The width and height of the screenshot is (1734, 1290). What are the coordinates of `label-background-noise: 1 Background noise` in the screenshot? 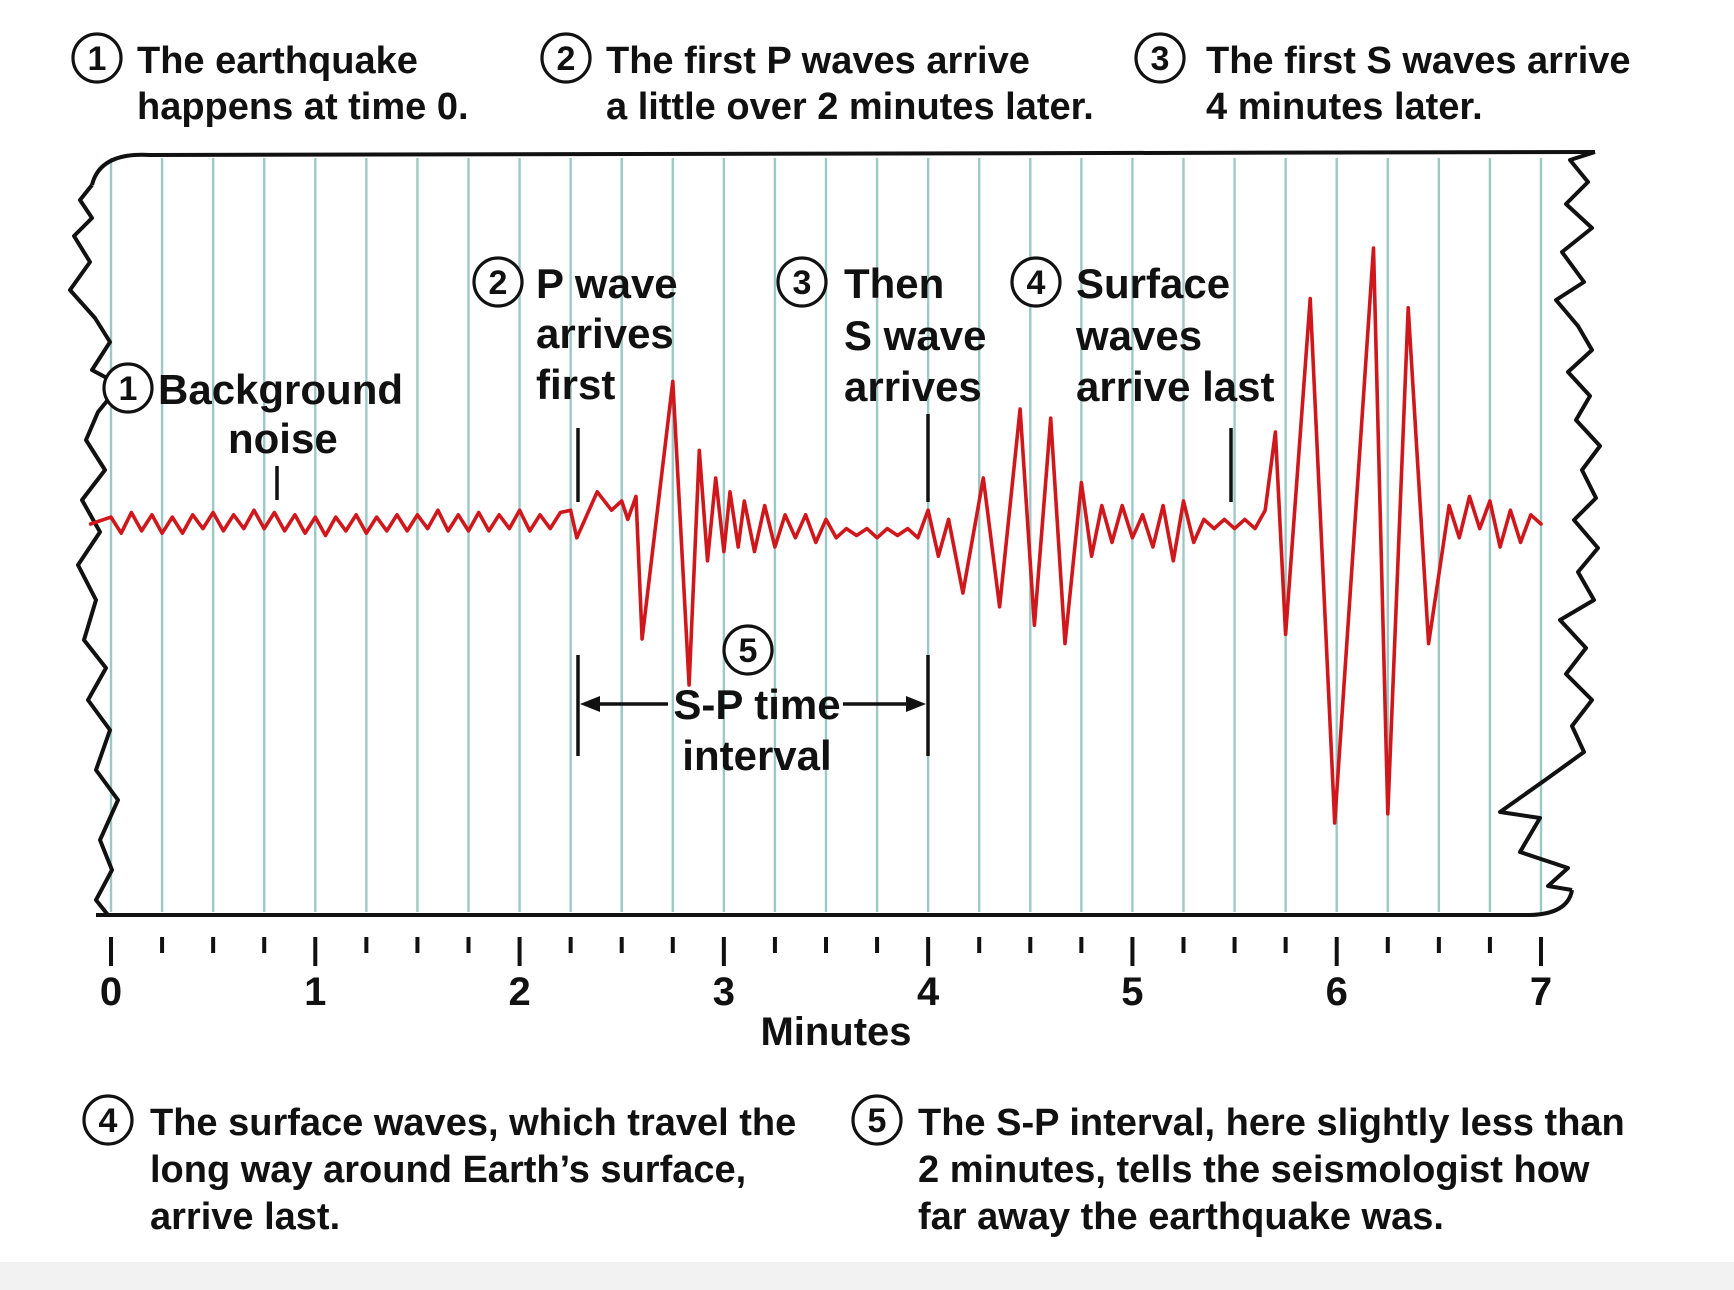 It's located at (252, 431).